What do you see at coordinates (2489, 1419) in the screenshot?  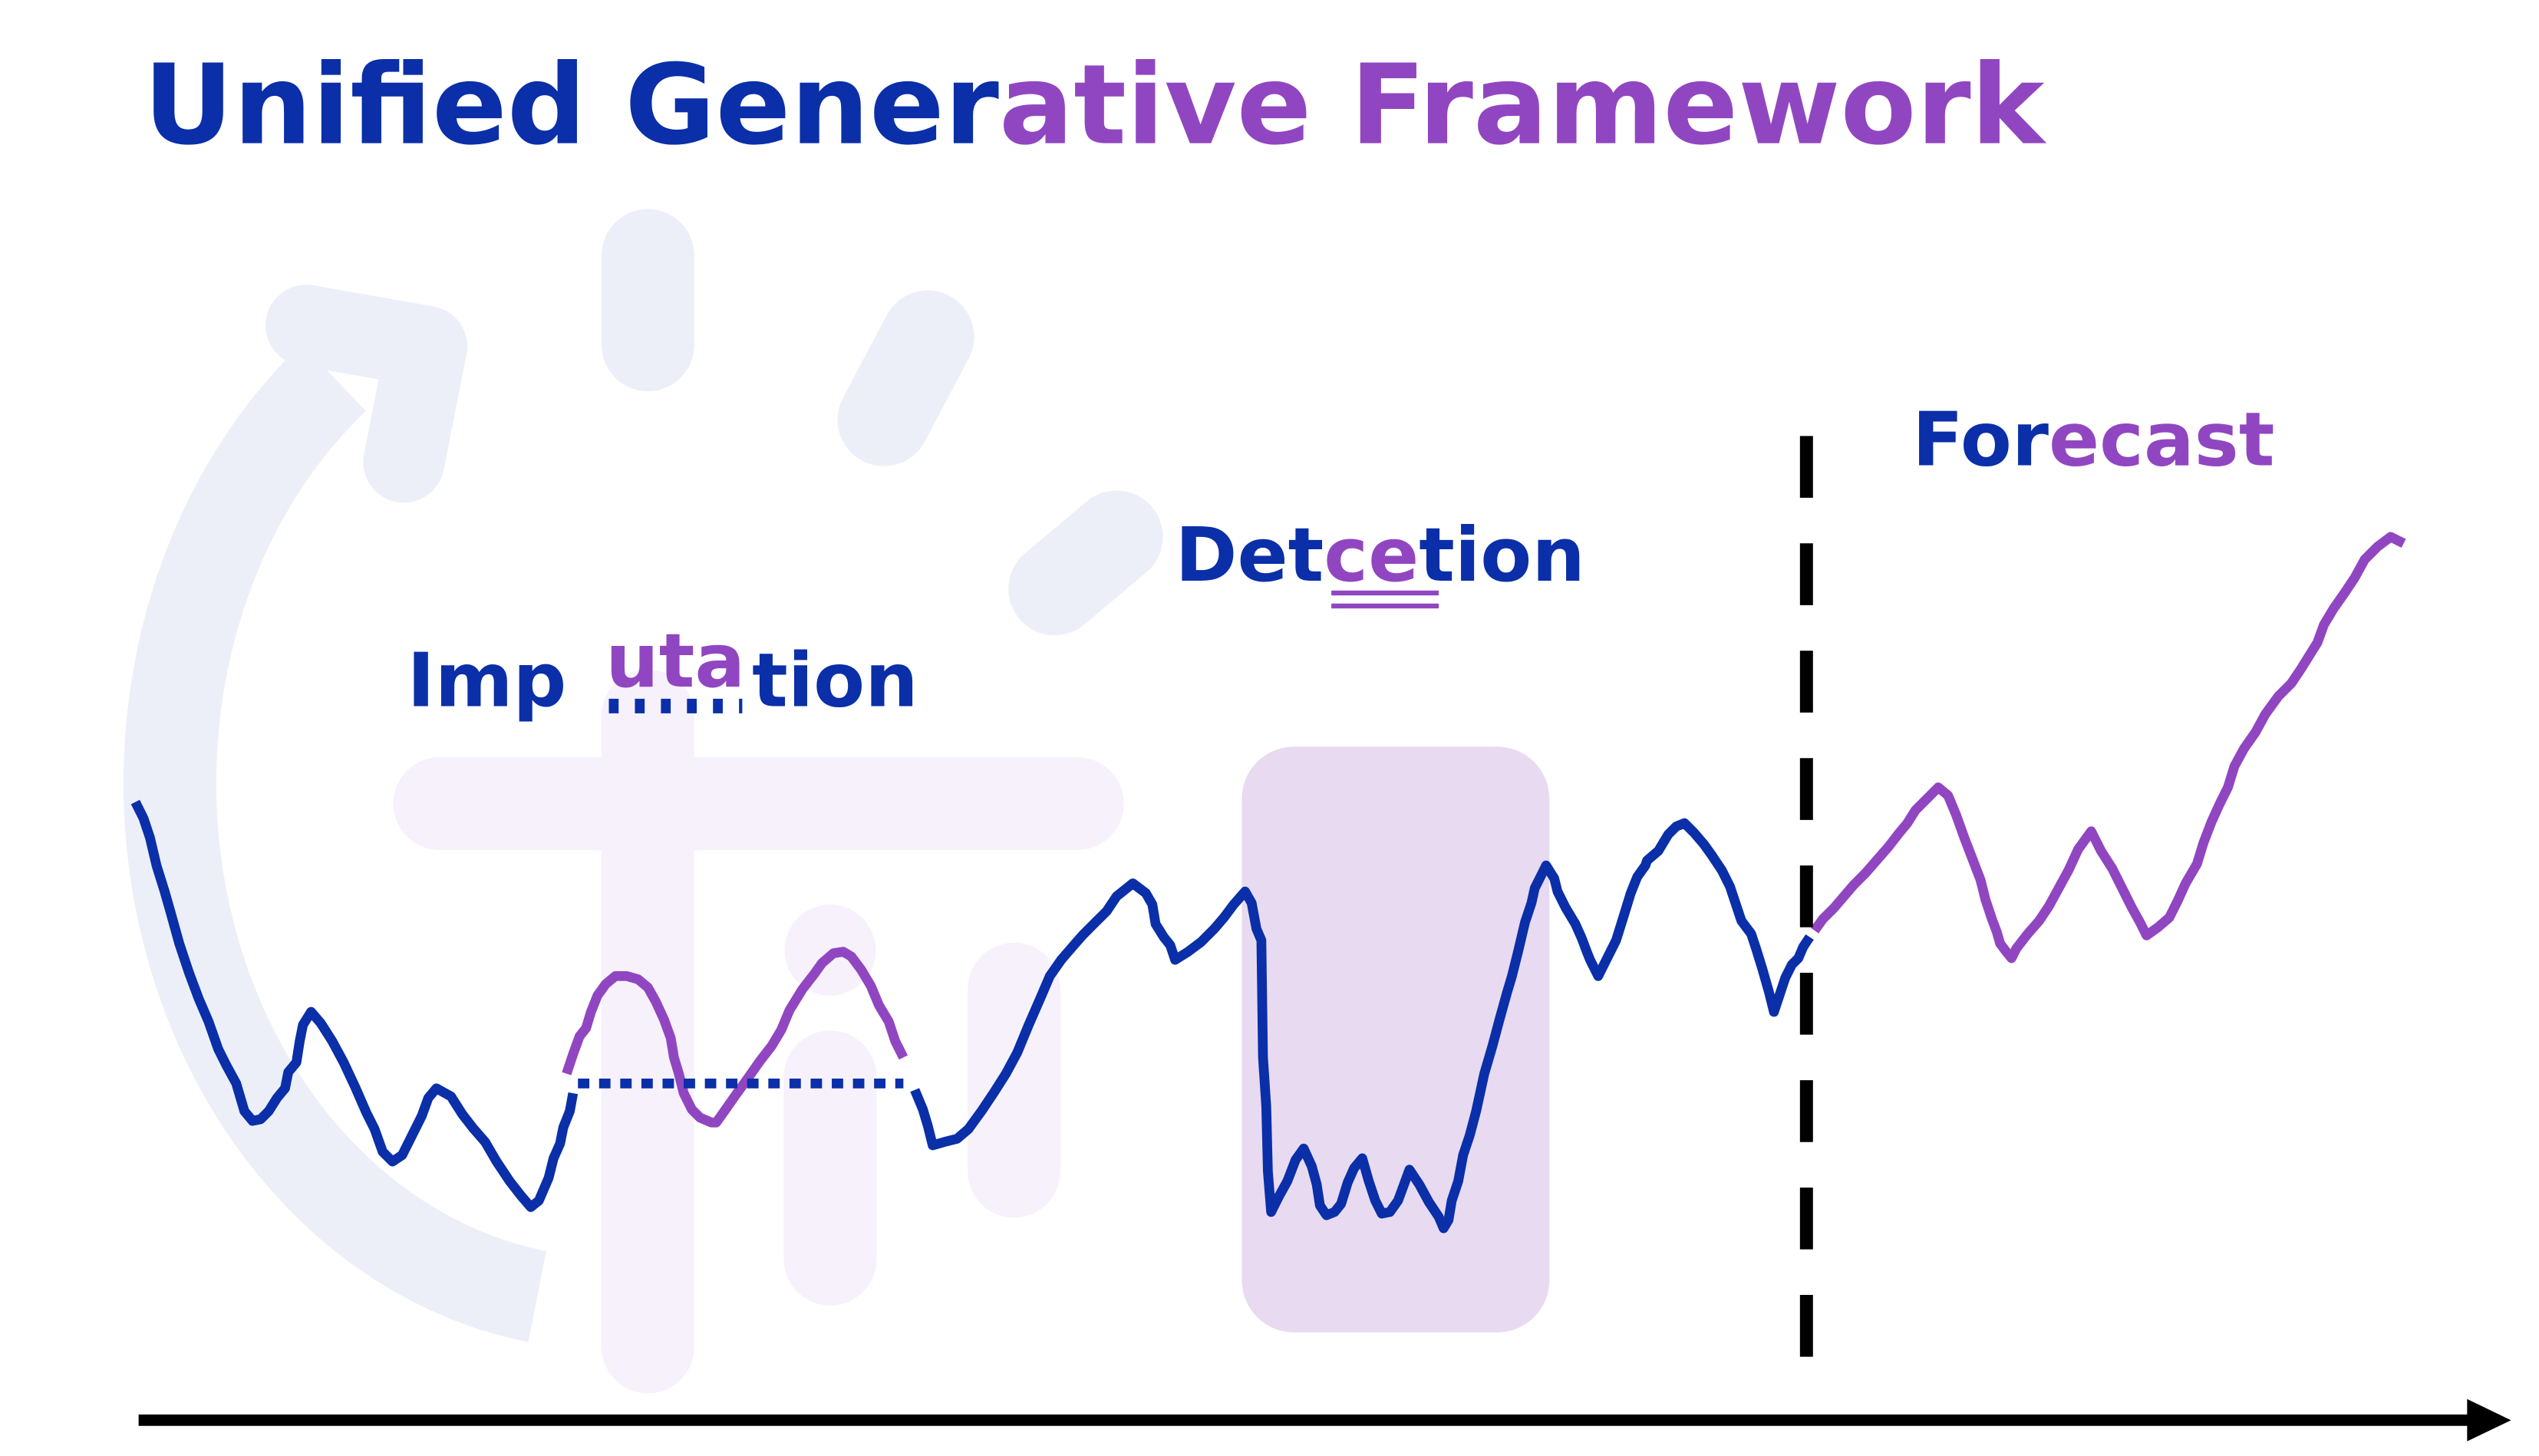 I see `time-axis-arrowhead-icon` at bounding box center [2489, 1419].